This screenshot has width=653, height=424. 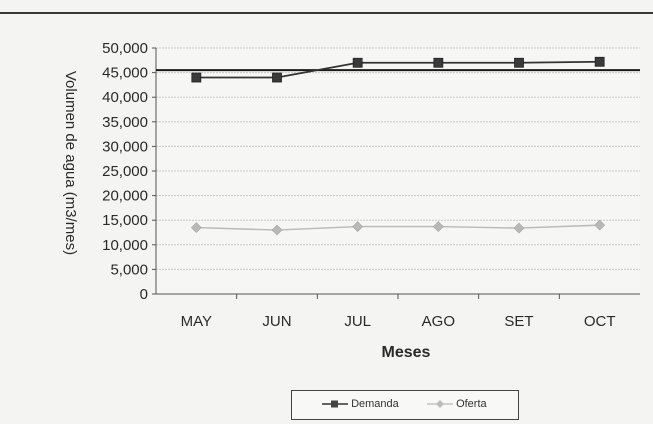 I want to click on y-tick-label: 5,000, so click(x=129, y=269).